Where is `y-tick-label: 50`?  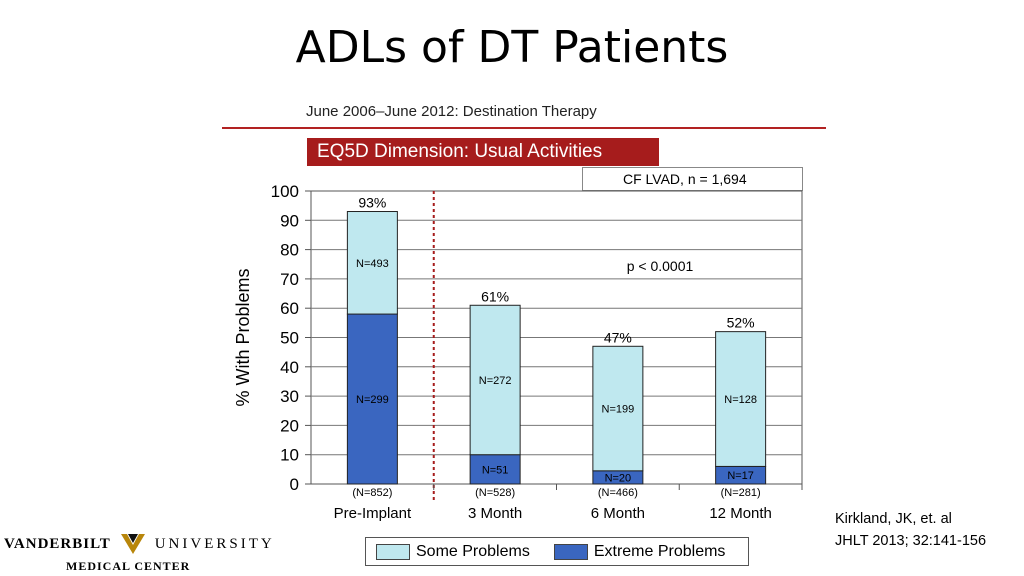 y-tick-label: 50 is located at coordinates (289, 338).